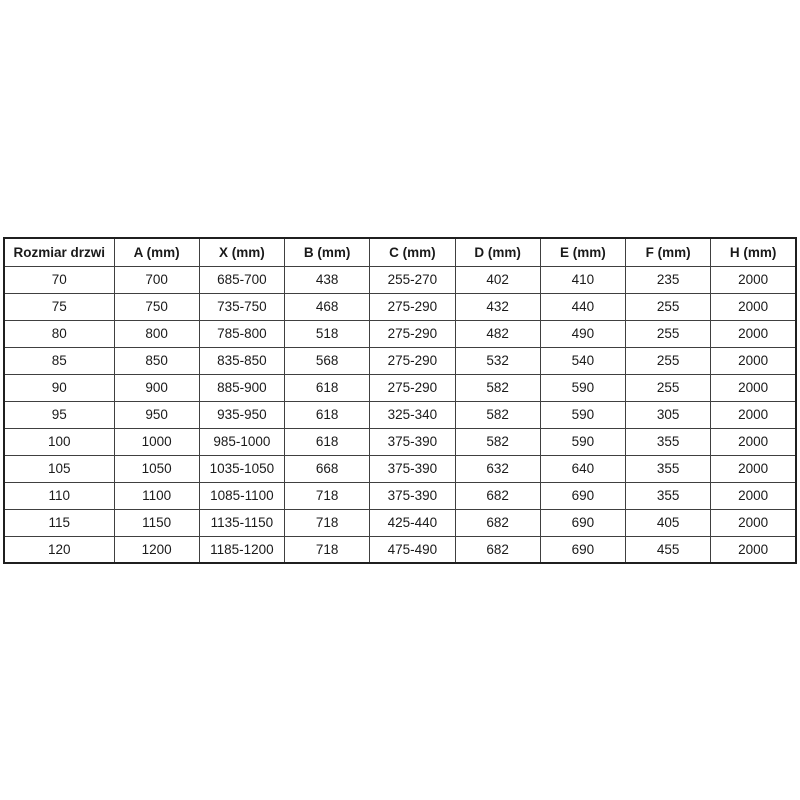 This screenshot has width=800, height=800. What do you see at coordinates (156, 468) in the screenshot?
I see `table-cell: 1050` at bounding box center [156, 468].